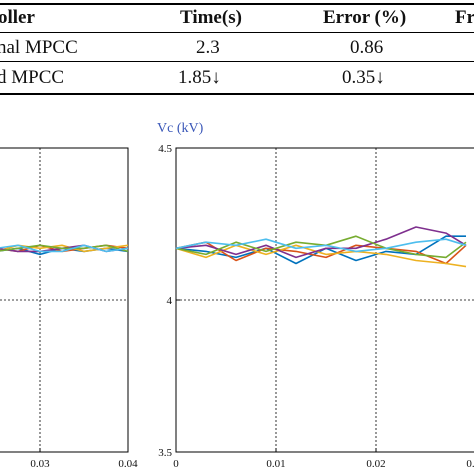  Describe the element at coordinates (180, 128) in the screenshot. I see `y-axis-label-1: Vc (kV)` at that location.